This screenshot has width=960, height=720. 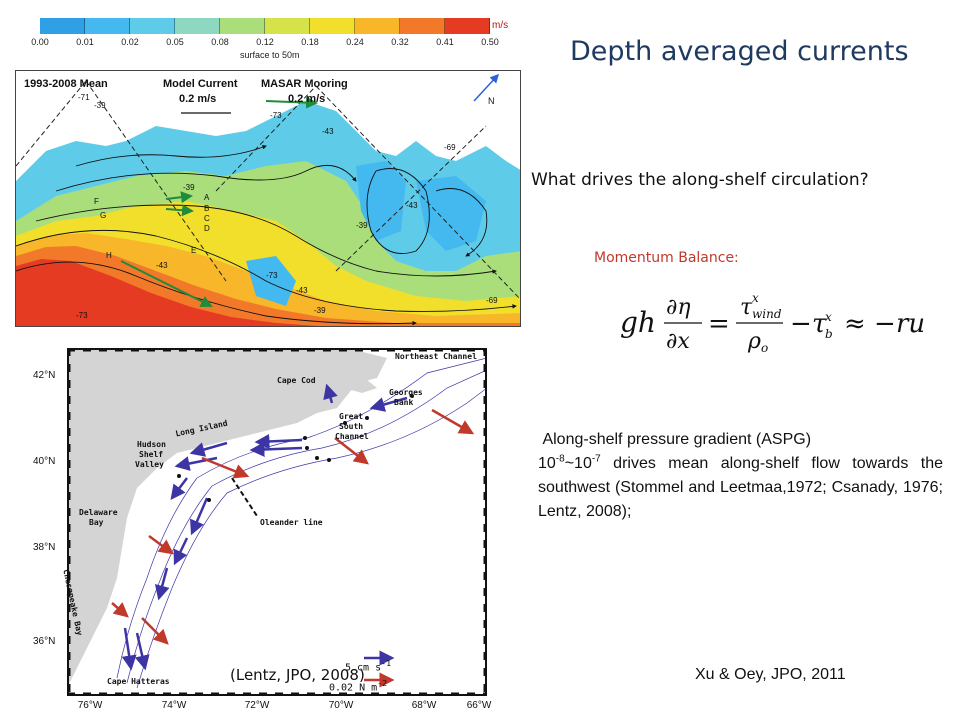 I want to click on site-letter: B, so click(x=207, y=208).